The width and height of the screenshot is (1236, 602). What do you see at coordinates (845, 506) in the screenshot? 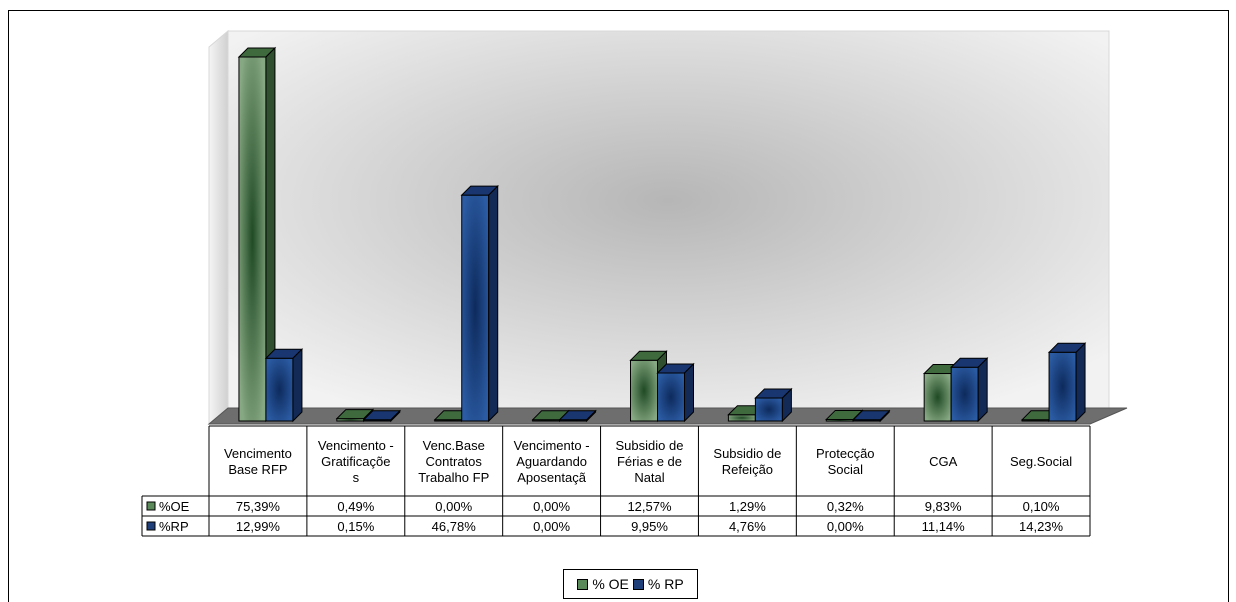
I see `data-label-0-6: 0,32%` at bounding box center [845, 506].